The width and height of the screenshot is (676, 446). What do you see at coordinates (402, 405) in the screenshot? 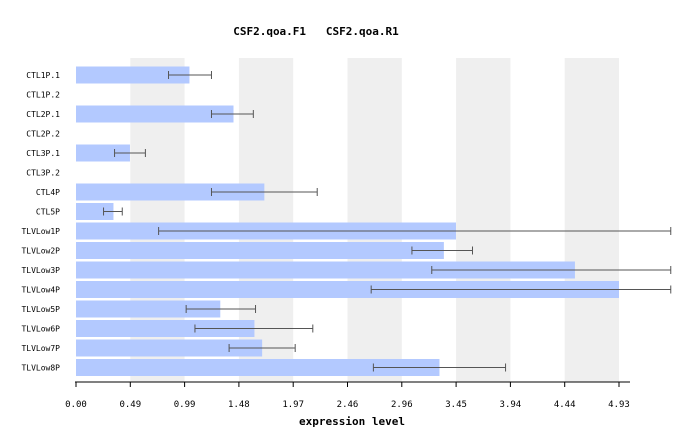
I see `x-tick-label: 2.96` at bounding box center [402, 405].